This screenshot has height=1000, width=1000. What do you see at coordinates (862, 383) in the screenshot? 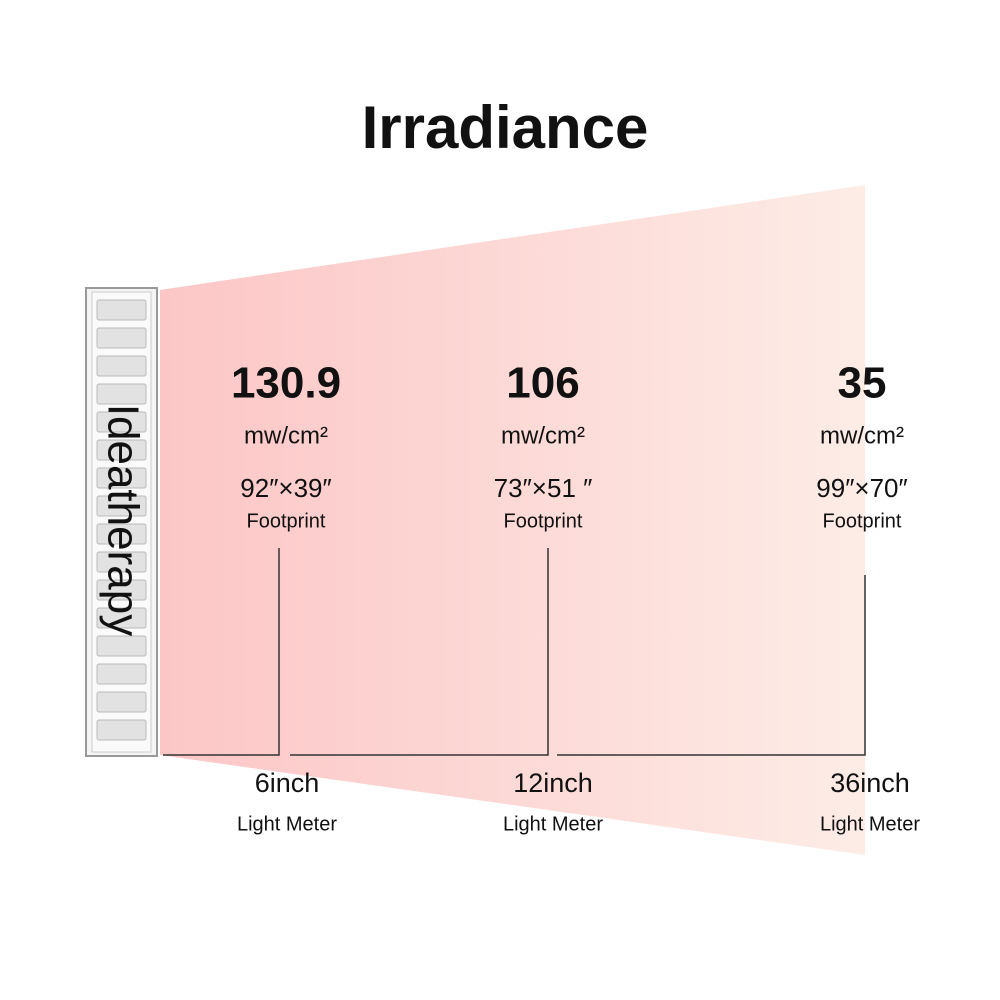
I see `irradiance-value: 35` at bounding box center [862, 383].